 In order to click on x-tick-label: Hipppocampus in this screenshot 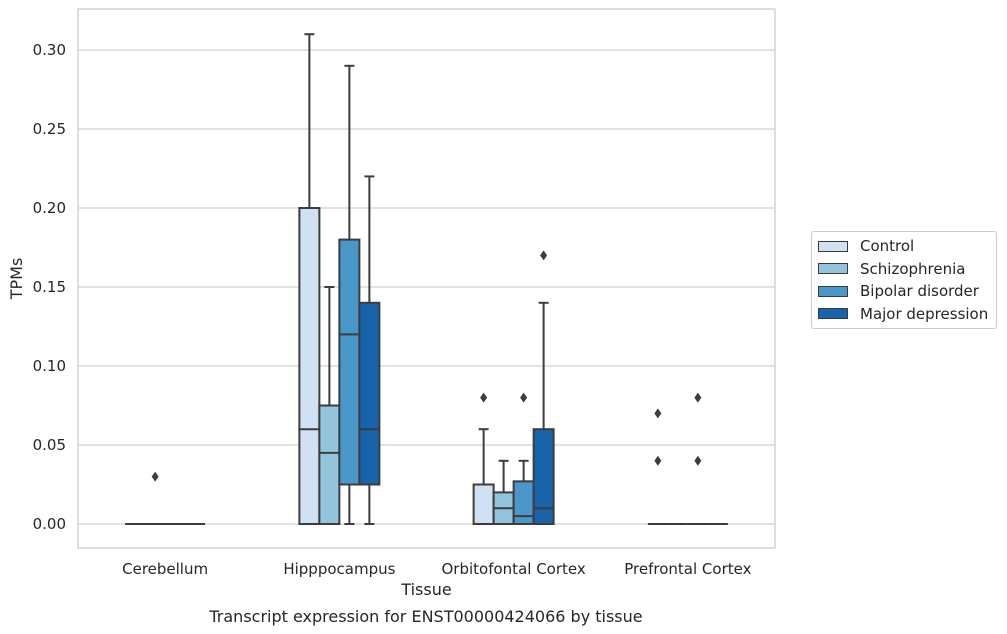, I will do `click(339, 569)`.